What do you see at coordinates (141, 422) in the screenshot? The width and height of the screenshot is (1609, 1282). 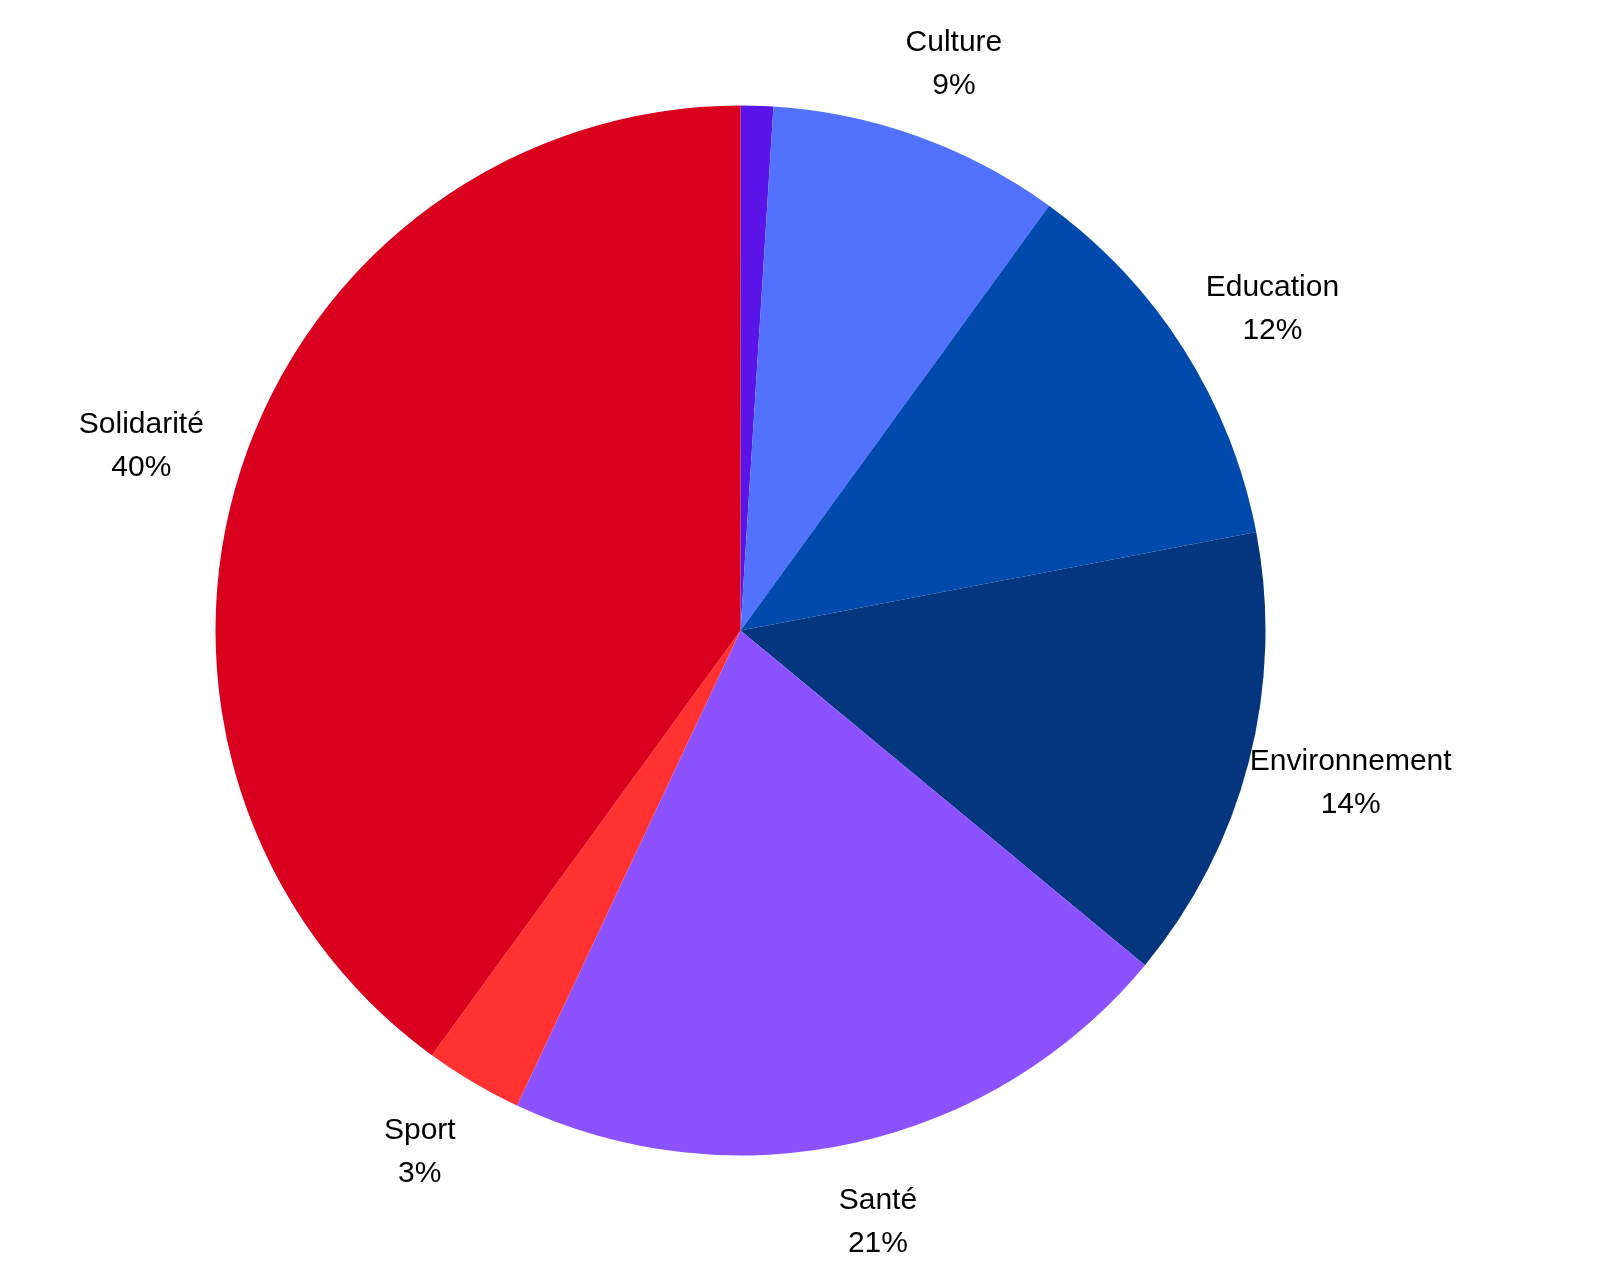 I see `slice-label: Solidarité` at bounding box center [141, 422].